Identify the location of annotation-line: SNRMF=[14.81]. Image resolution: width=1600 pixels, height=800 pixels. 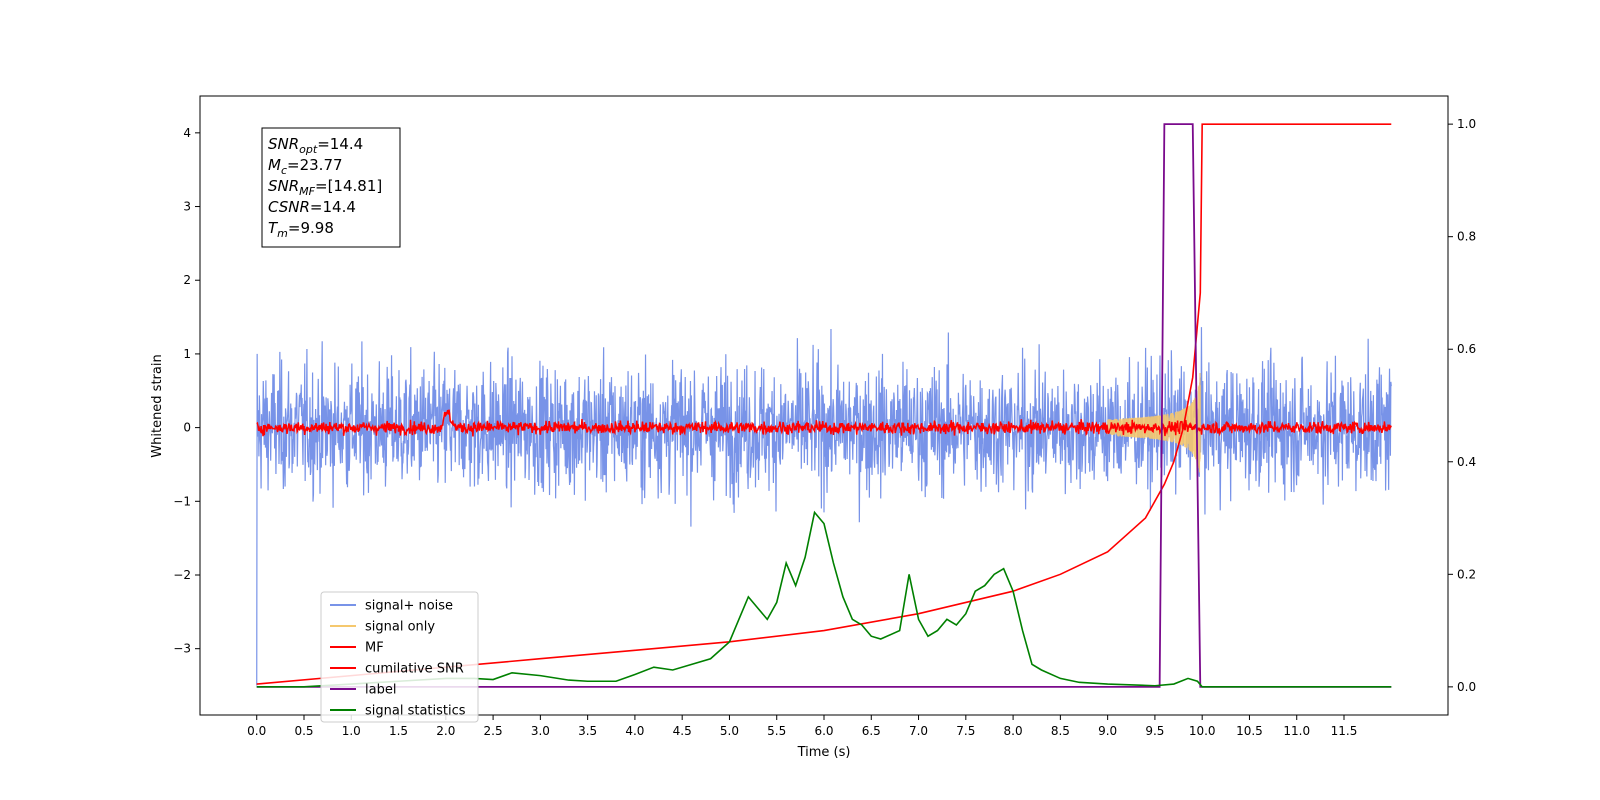
(325, 187).